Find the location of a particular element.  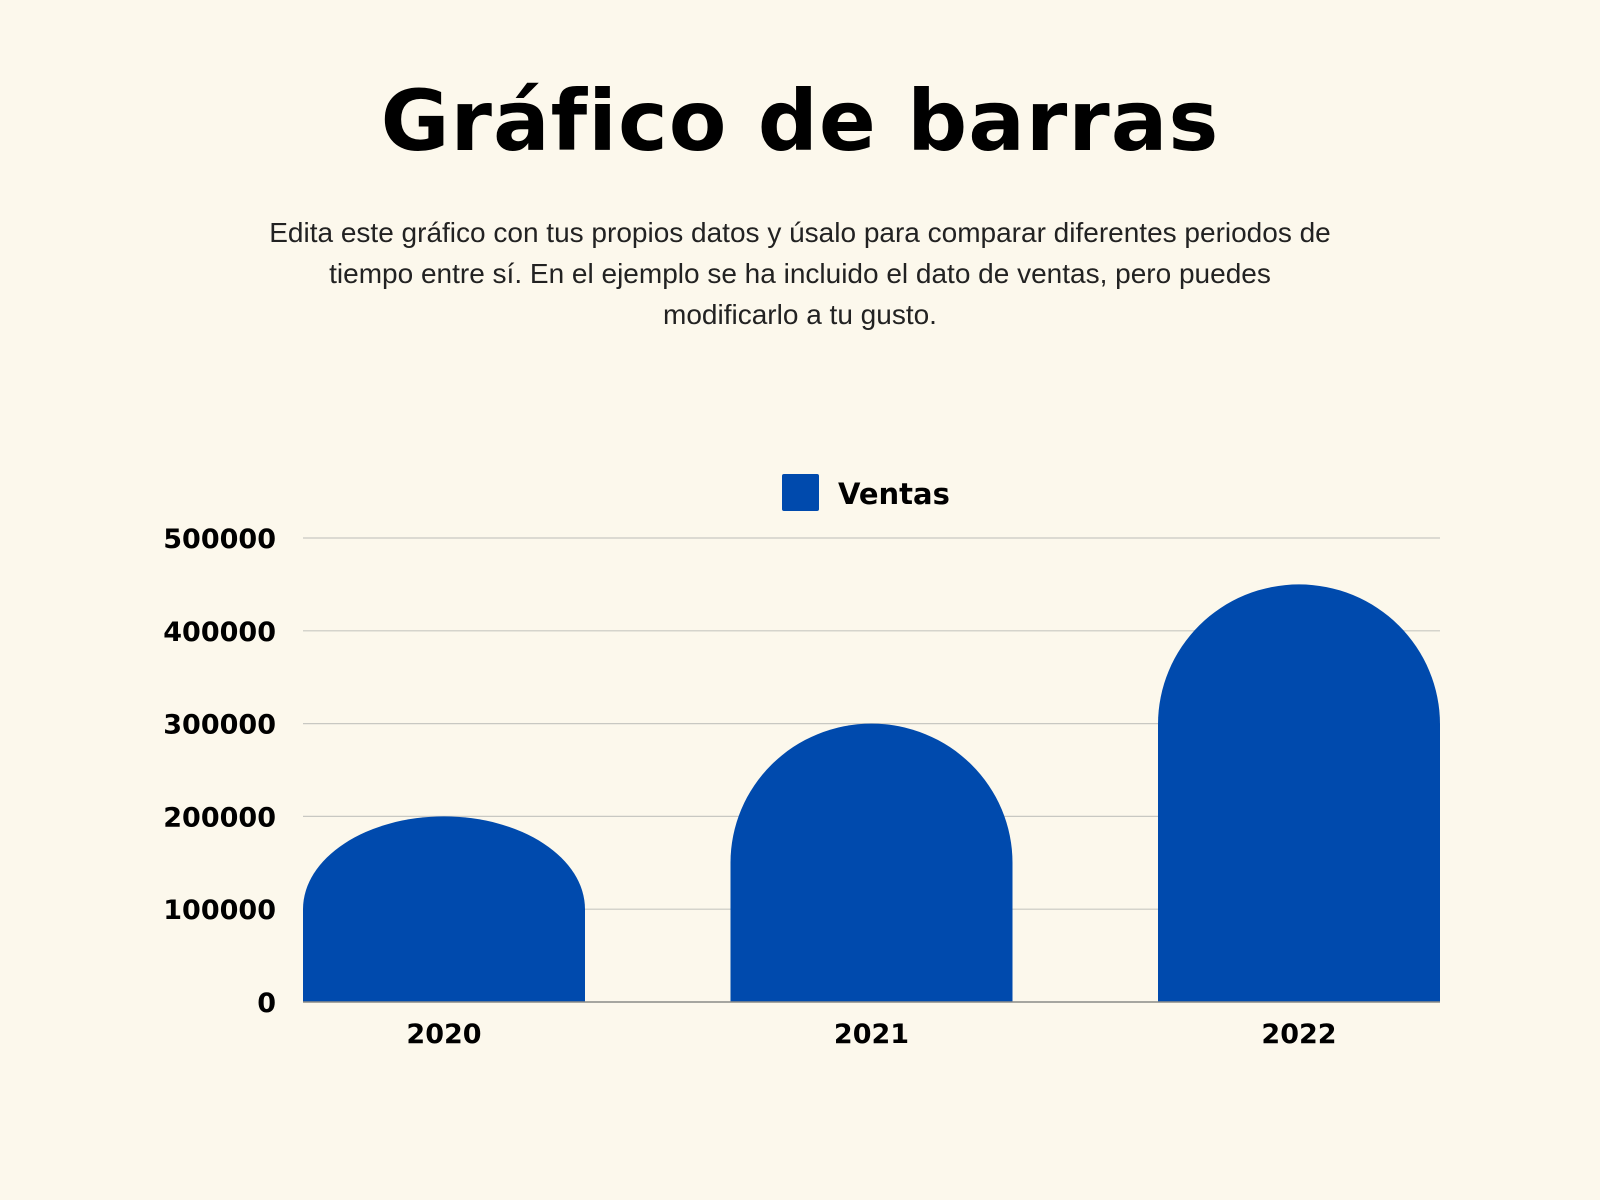

y-tick-label: 400000 is located at coordinates (219, 632).